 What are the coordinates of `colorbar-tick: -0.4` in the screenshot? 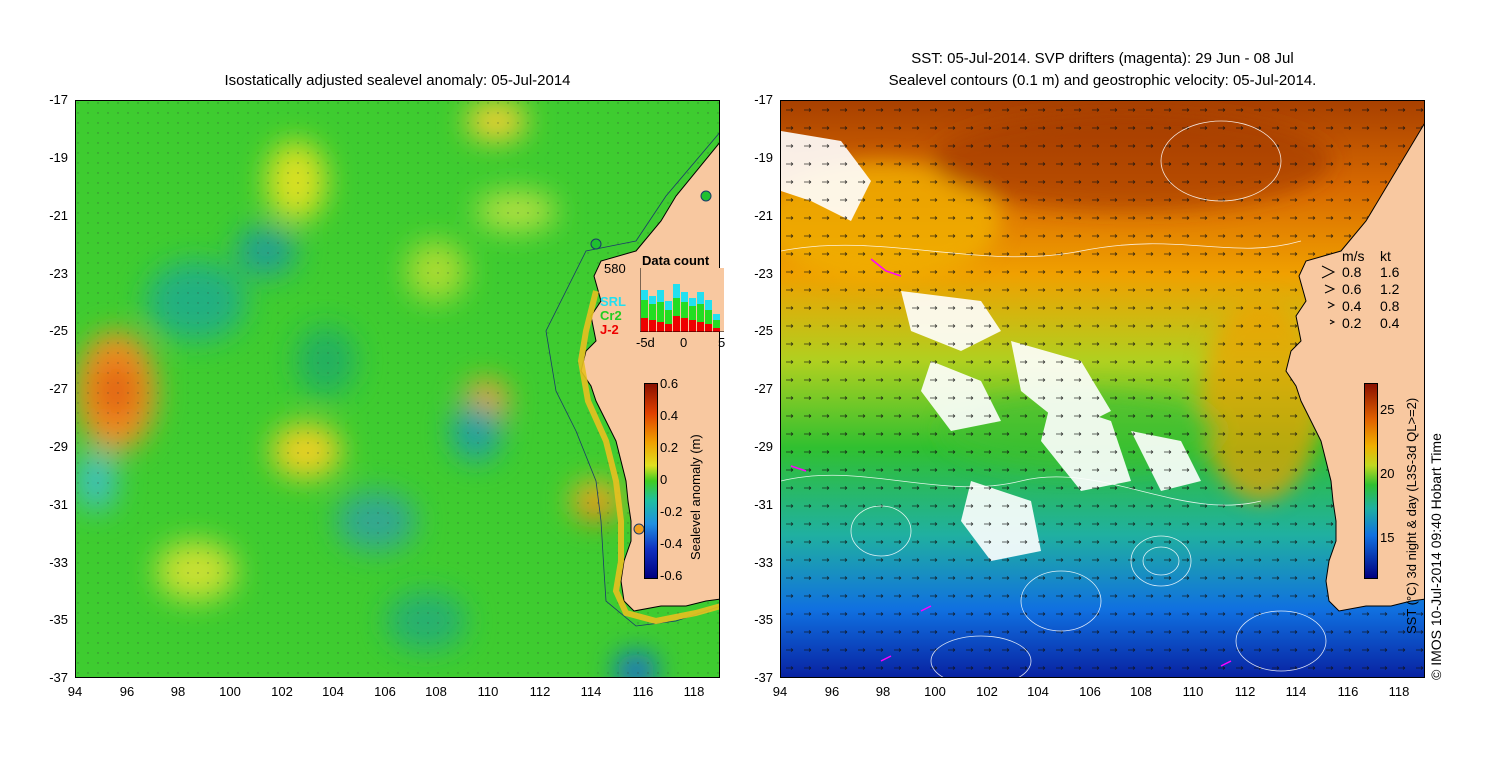 It's located at (671, 543).